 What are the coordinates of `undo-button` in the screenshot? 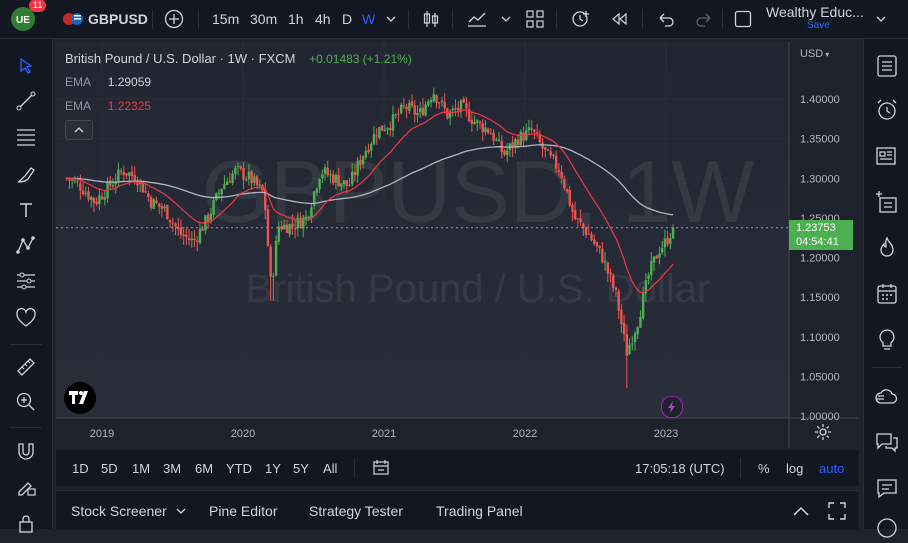 It's located at (666, 19).